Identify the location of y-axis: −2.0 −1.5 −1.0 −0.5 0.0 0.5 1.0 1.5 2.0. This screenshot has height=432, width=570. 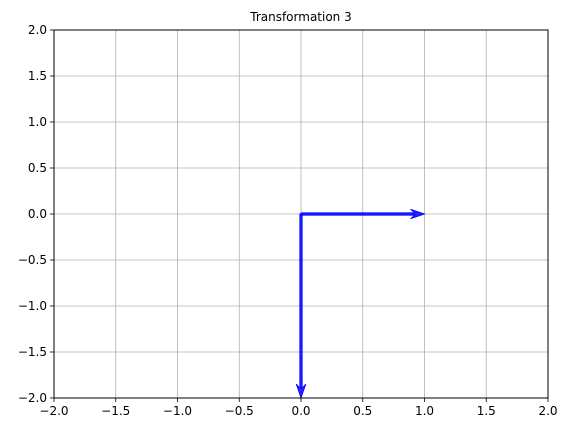
(36, 214).